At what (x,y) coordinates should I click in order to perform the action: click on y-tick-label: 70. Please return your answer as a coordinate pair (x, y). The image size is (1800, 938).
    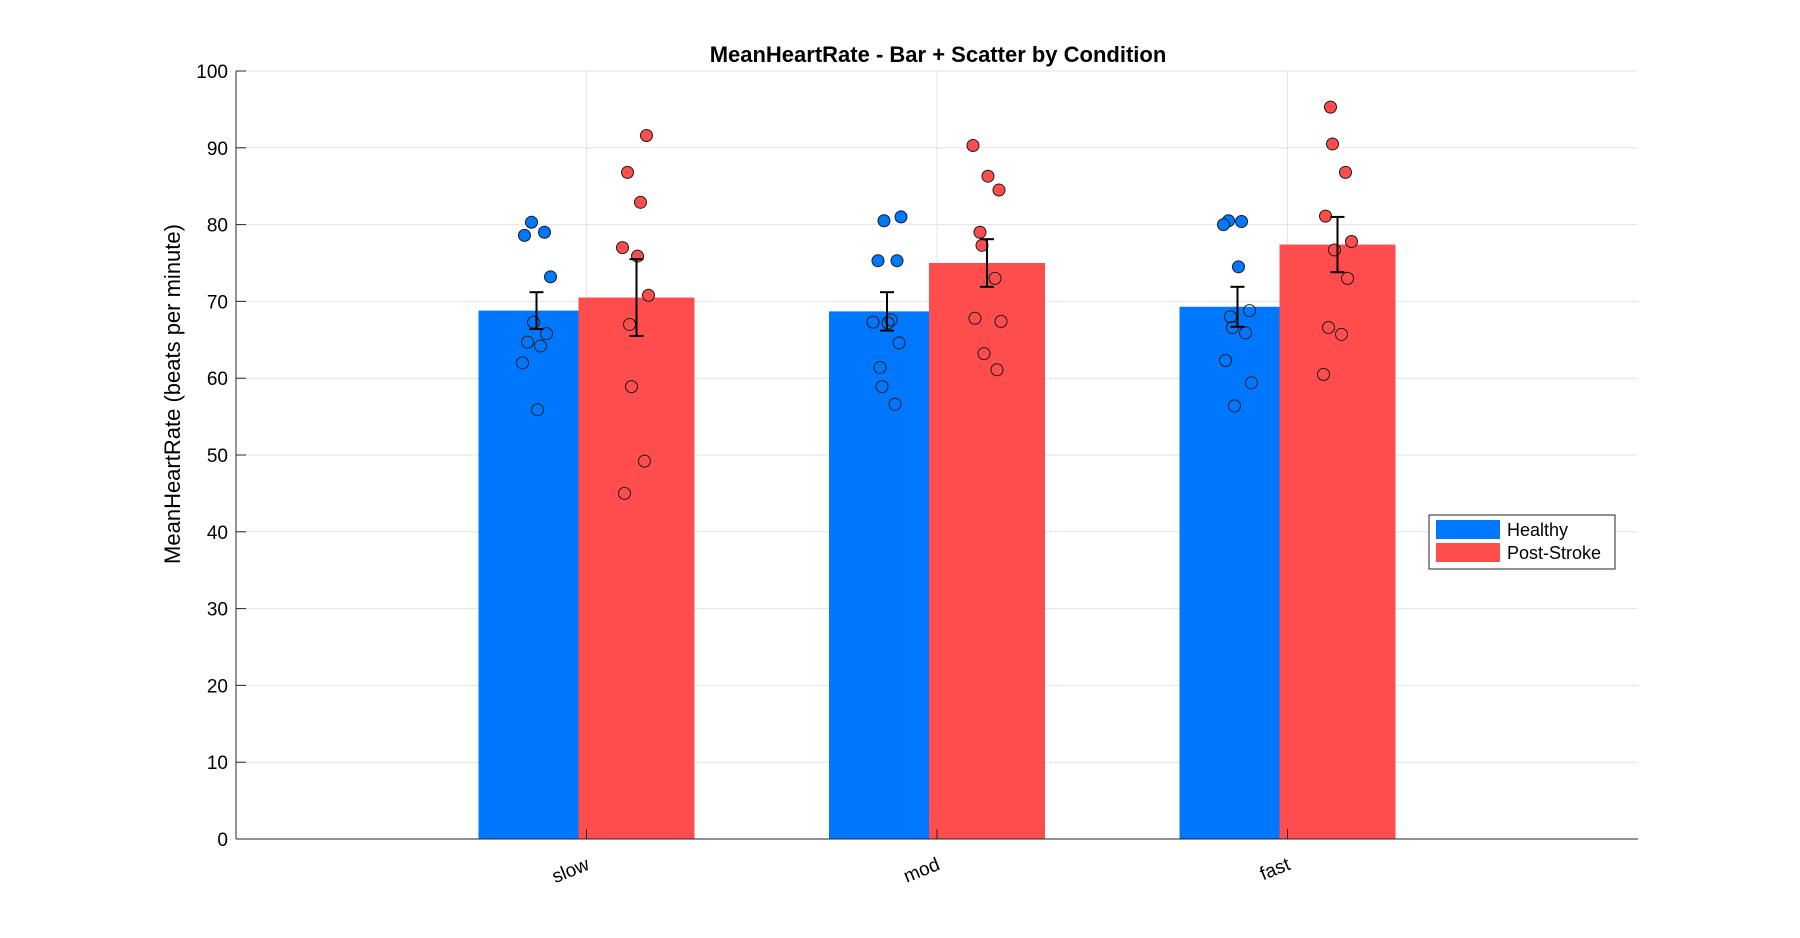
    Looking at the image, I should click on (217, 302).